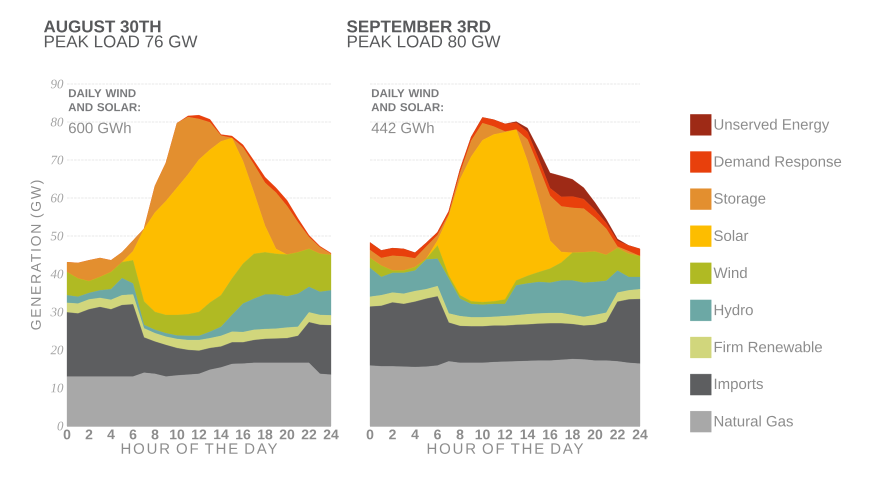 This screenshot has width=869, height=480. I want to click on legend-label: Wind, so click(730, 272).